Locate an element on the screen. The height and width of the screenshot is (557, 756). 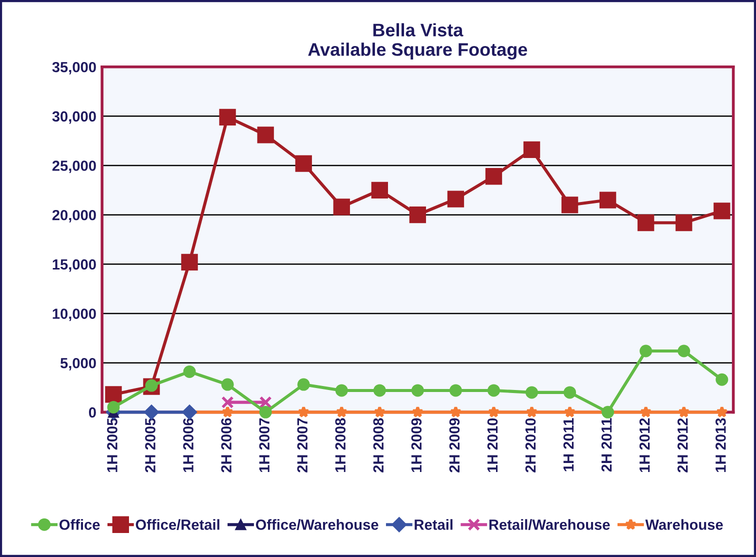
legend-label: Office/Retail is located at coordinates (178, 524).